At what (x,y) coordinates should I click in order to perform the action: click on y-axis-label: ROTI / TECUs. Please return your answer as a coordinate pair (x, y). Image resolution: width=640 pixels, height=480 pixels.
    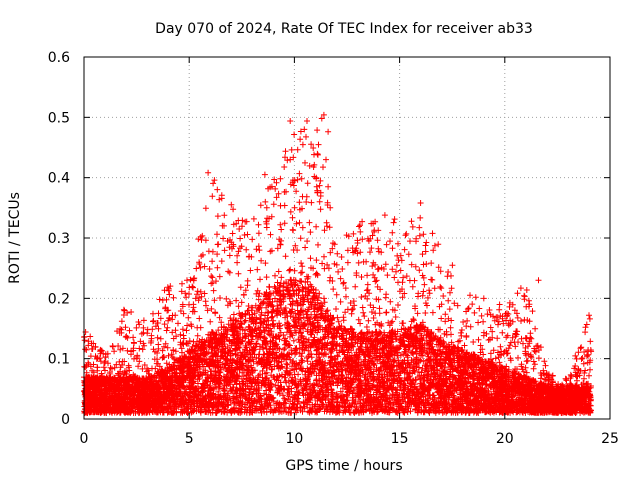
    Looking at the image, I should click on (15, 238).